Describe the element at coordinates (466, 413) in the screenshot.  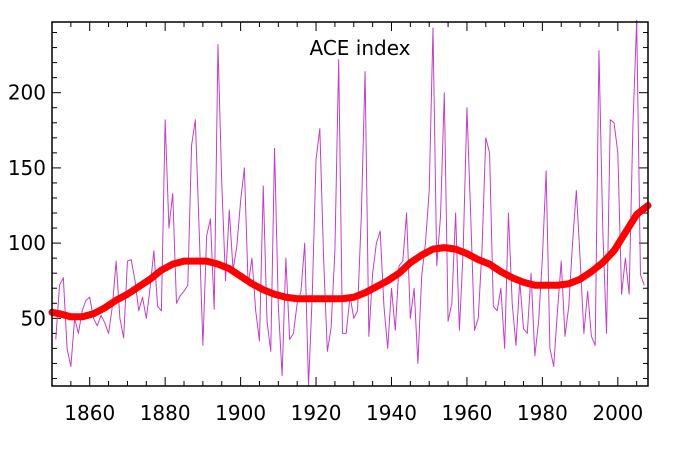
I see `x-tick-label: 1960` at that location.